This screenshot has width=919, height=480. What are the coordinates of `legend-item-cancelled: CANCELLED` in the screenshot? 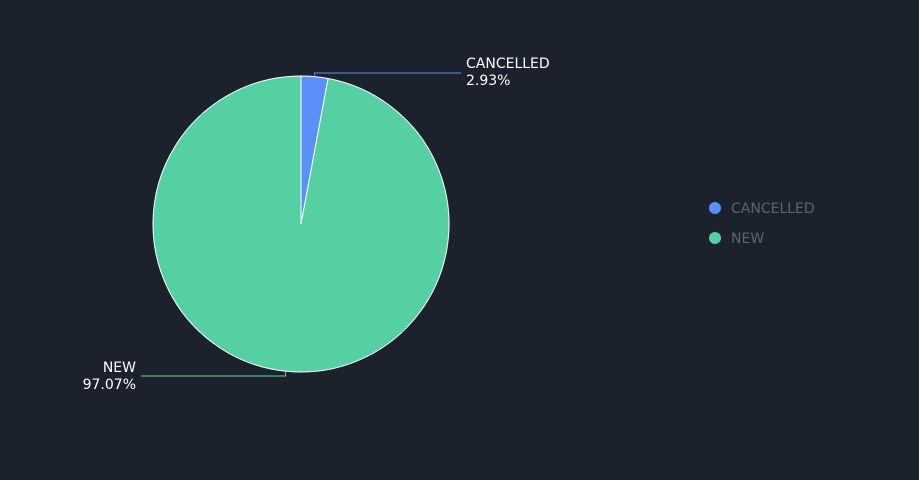 It's located at (762, 209).